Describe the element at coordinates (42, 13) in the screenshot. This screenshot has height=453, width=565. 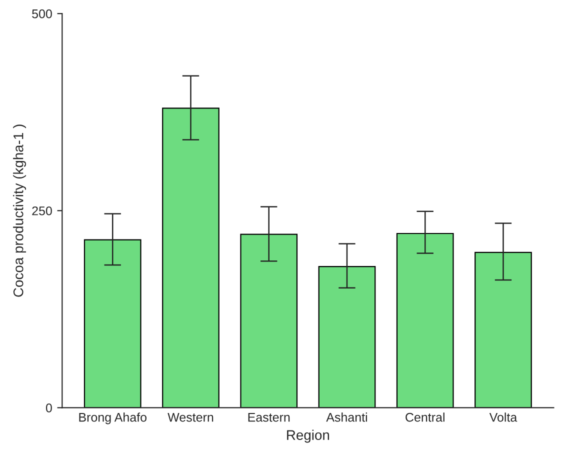
I see `y-tick-label: 500` at that location.